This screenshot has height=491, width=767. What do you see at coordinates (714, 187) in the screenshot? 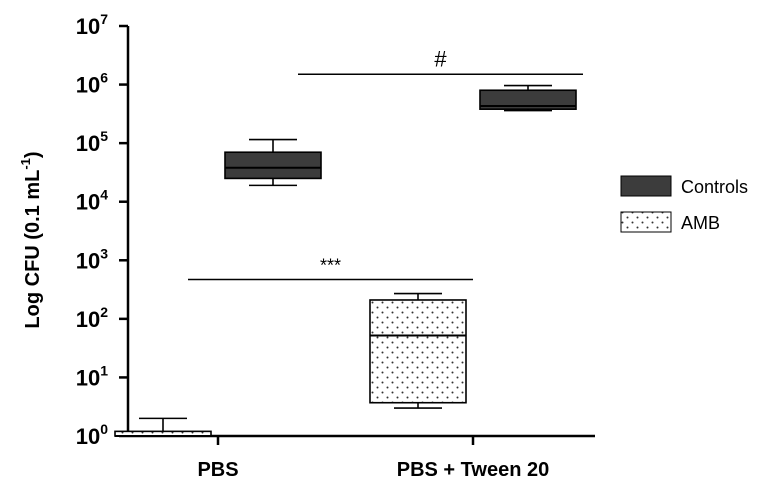
I see `legend-label-controls: Controls` at bounding box center [714, 187].